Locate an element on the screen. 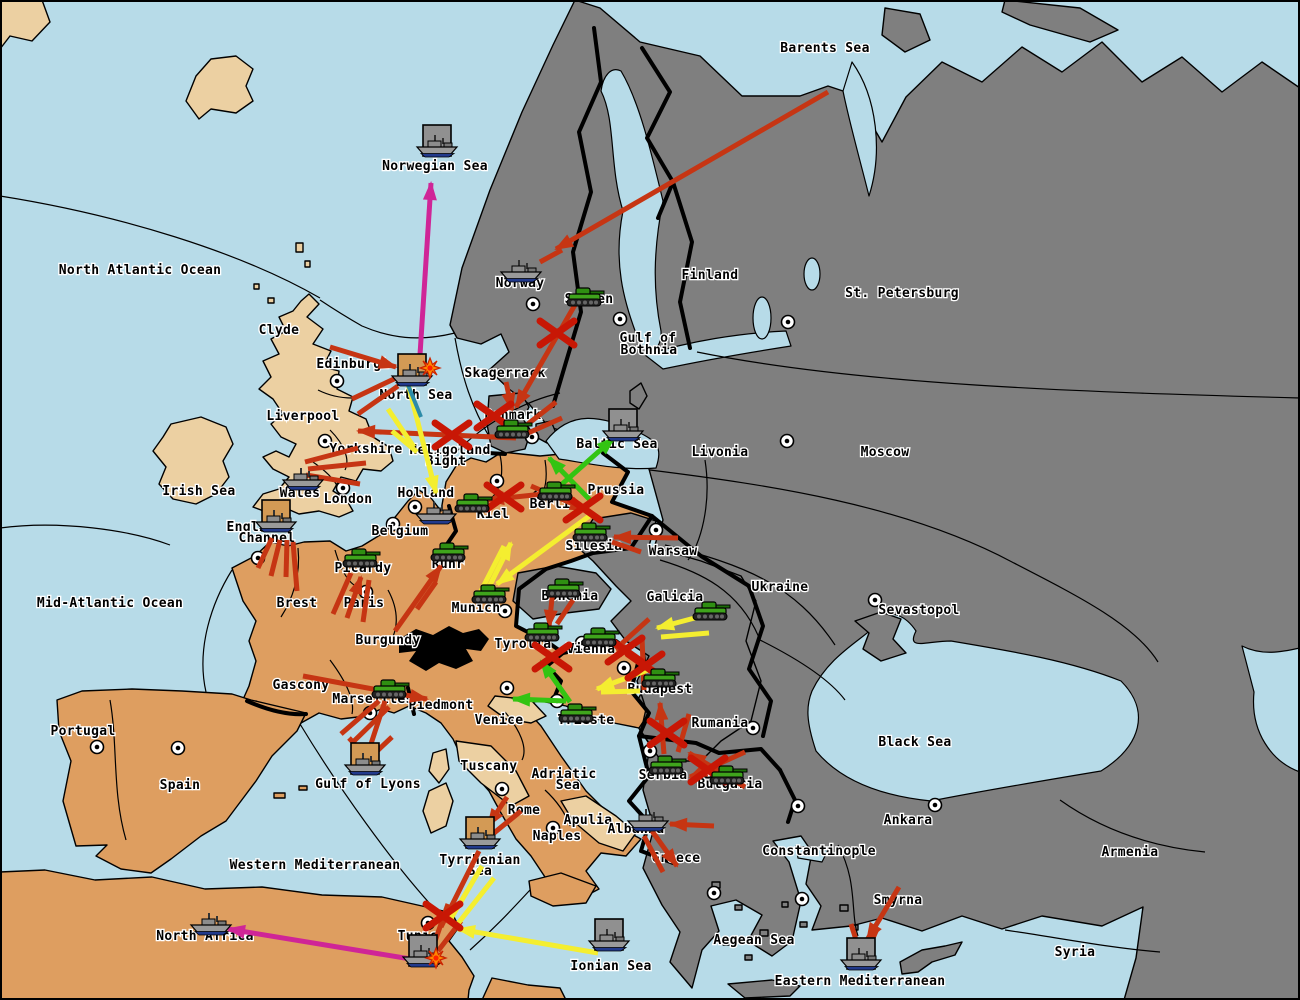 The width and height of the screenshot is (1300, 1000). arctic-islands is located at coordinates (1000, 26).